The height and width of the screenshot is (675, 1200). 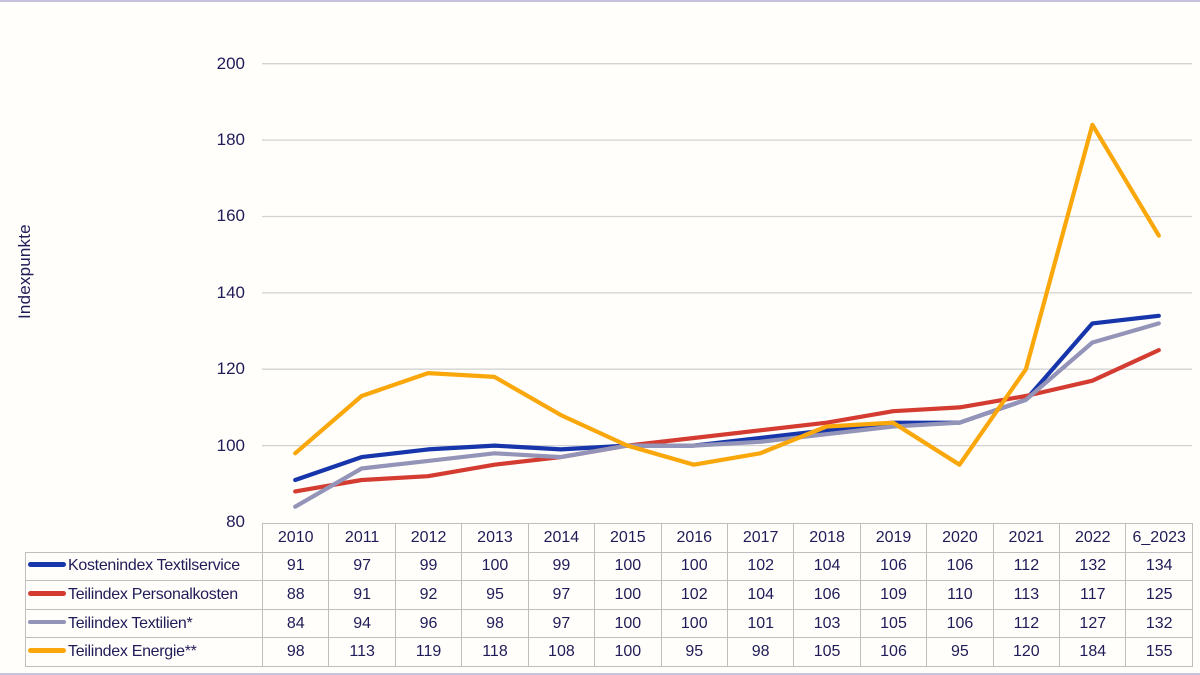 What do you see at coordinates (760, 623) in the screenshot?
I see `value-cell: 101` at bounding box center [760, 623].